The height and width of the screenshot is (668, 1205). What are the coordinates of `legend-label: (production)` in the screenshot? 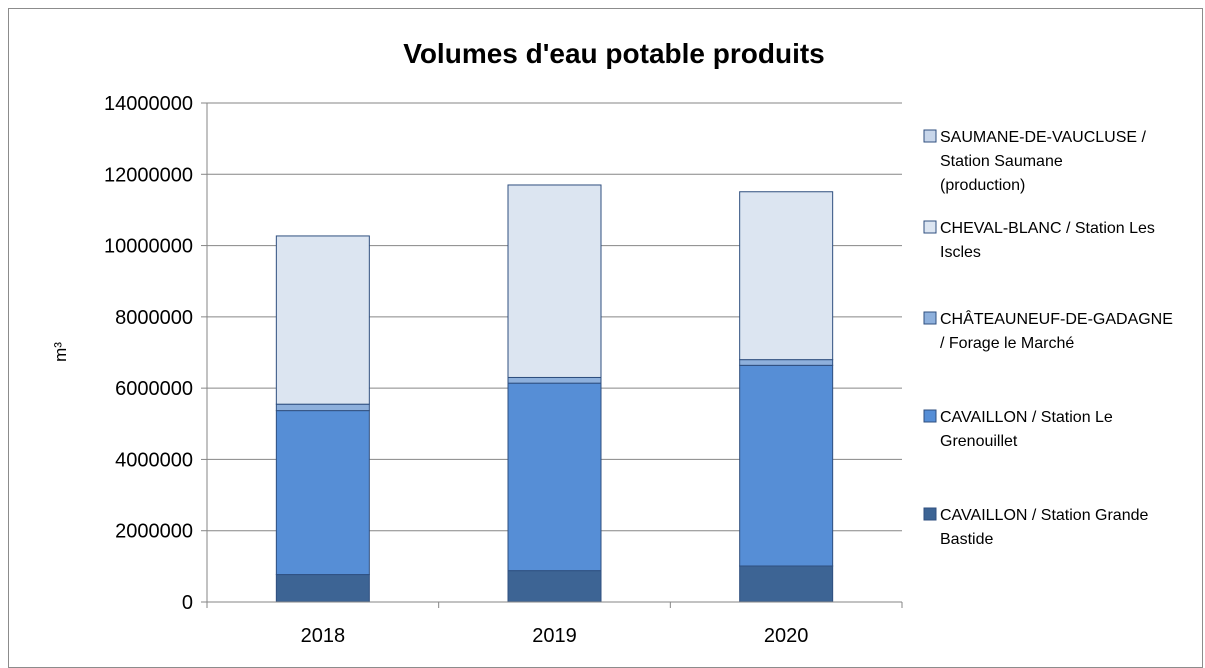 It's located at (982, 185).